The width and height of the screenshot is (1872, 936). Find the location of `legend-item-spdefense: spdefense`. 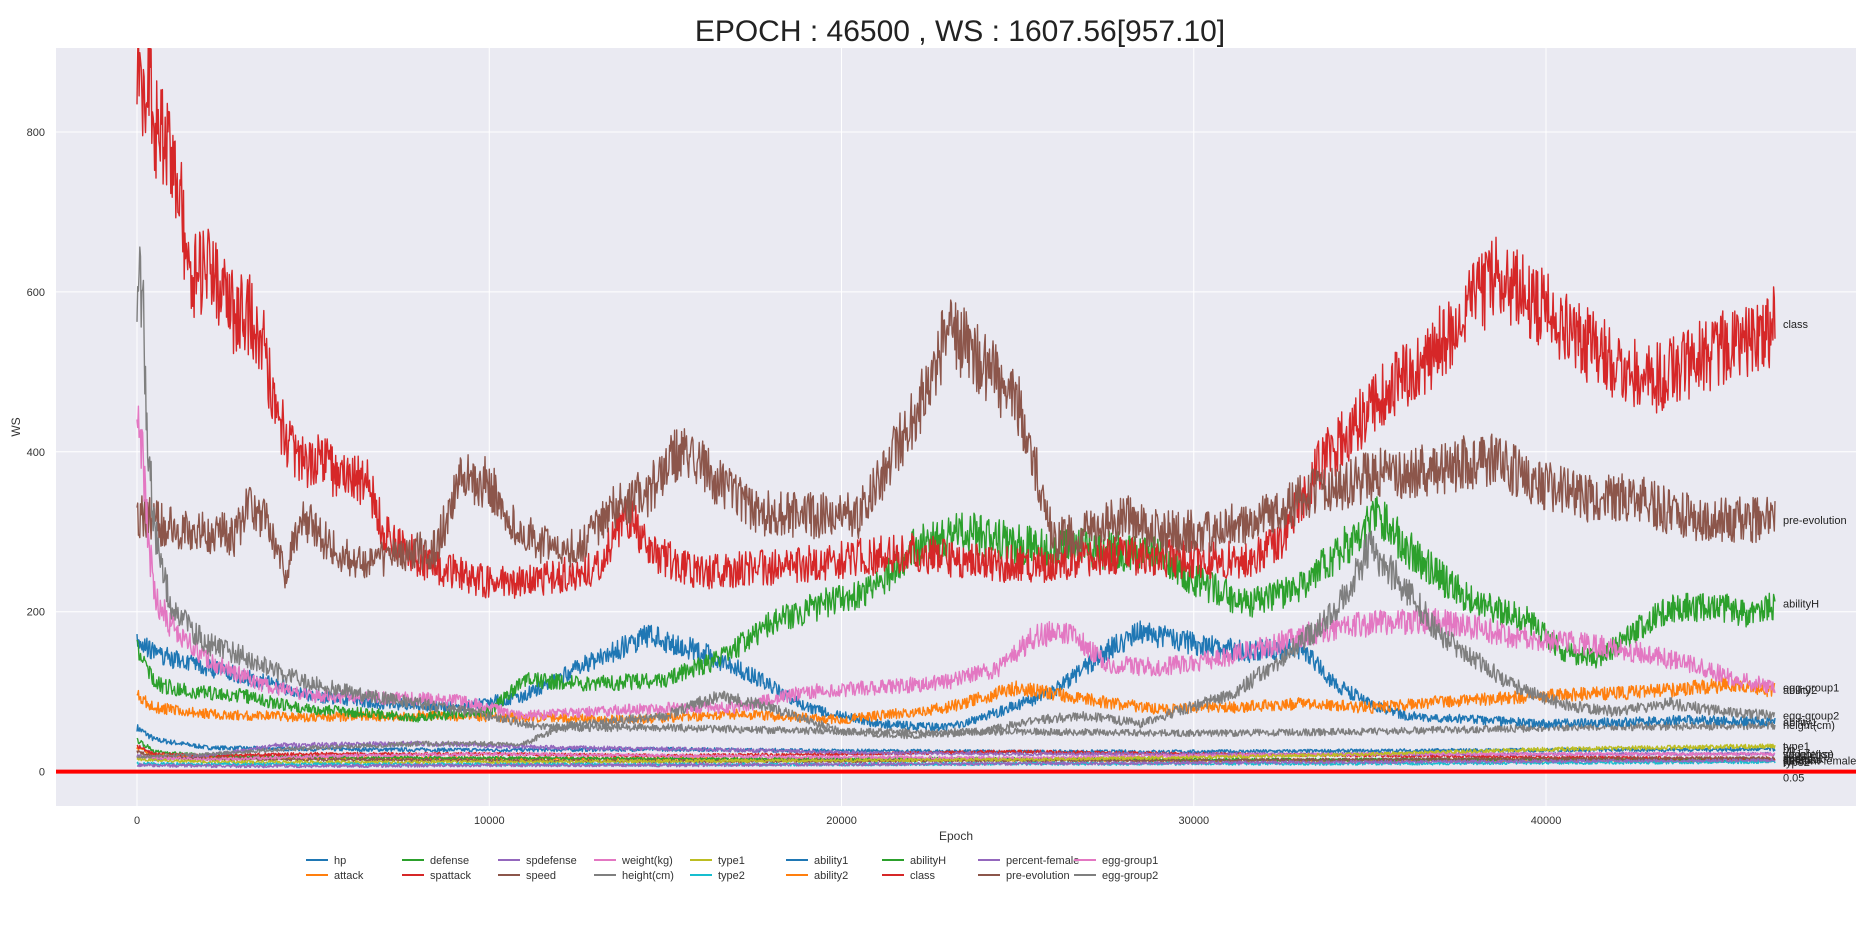

legend-item-spdefense: spdefense is located at coordinates (537, 861).